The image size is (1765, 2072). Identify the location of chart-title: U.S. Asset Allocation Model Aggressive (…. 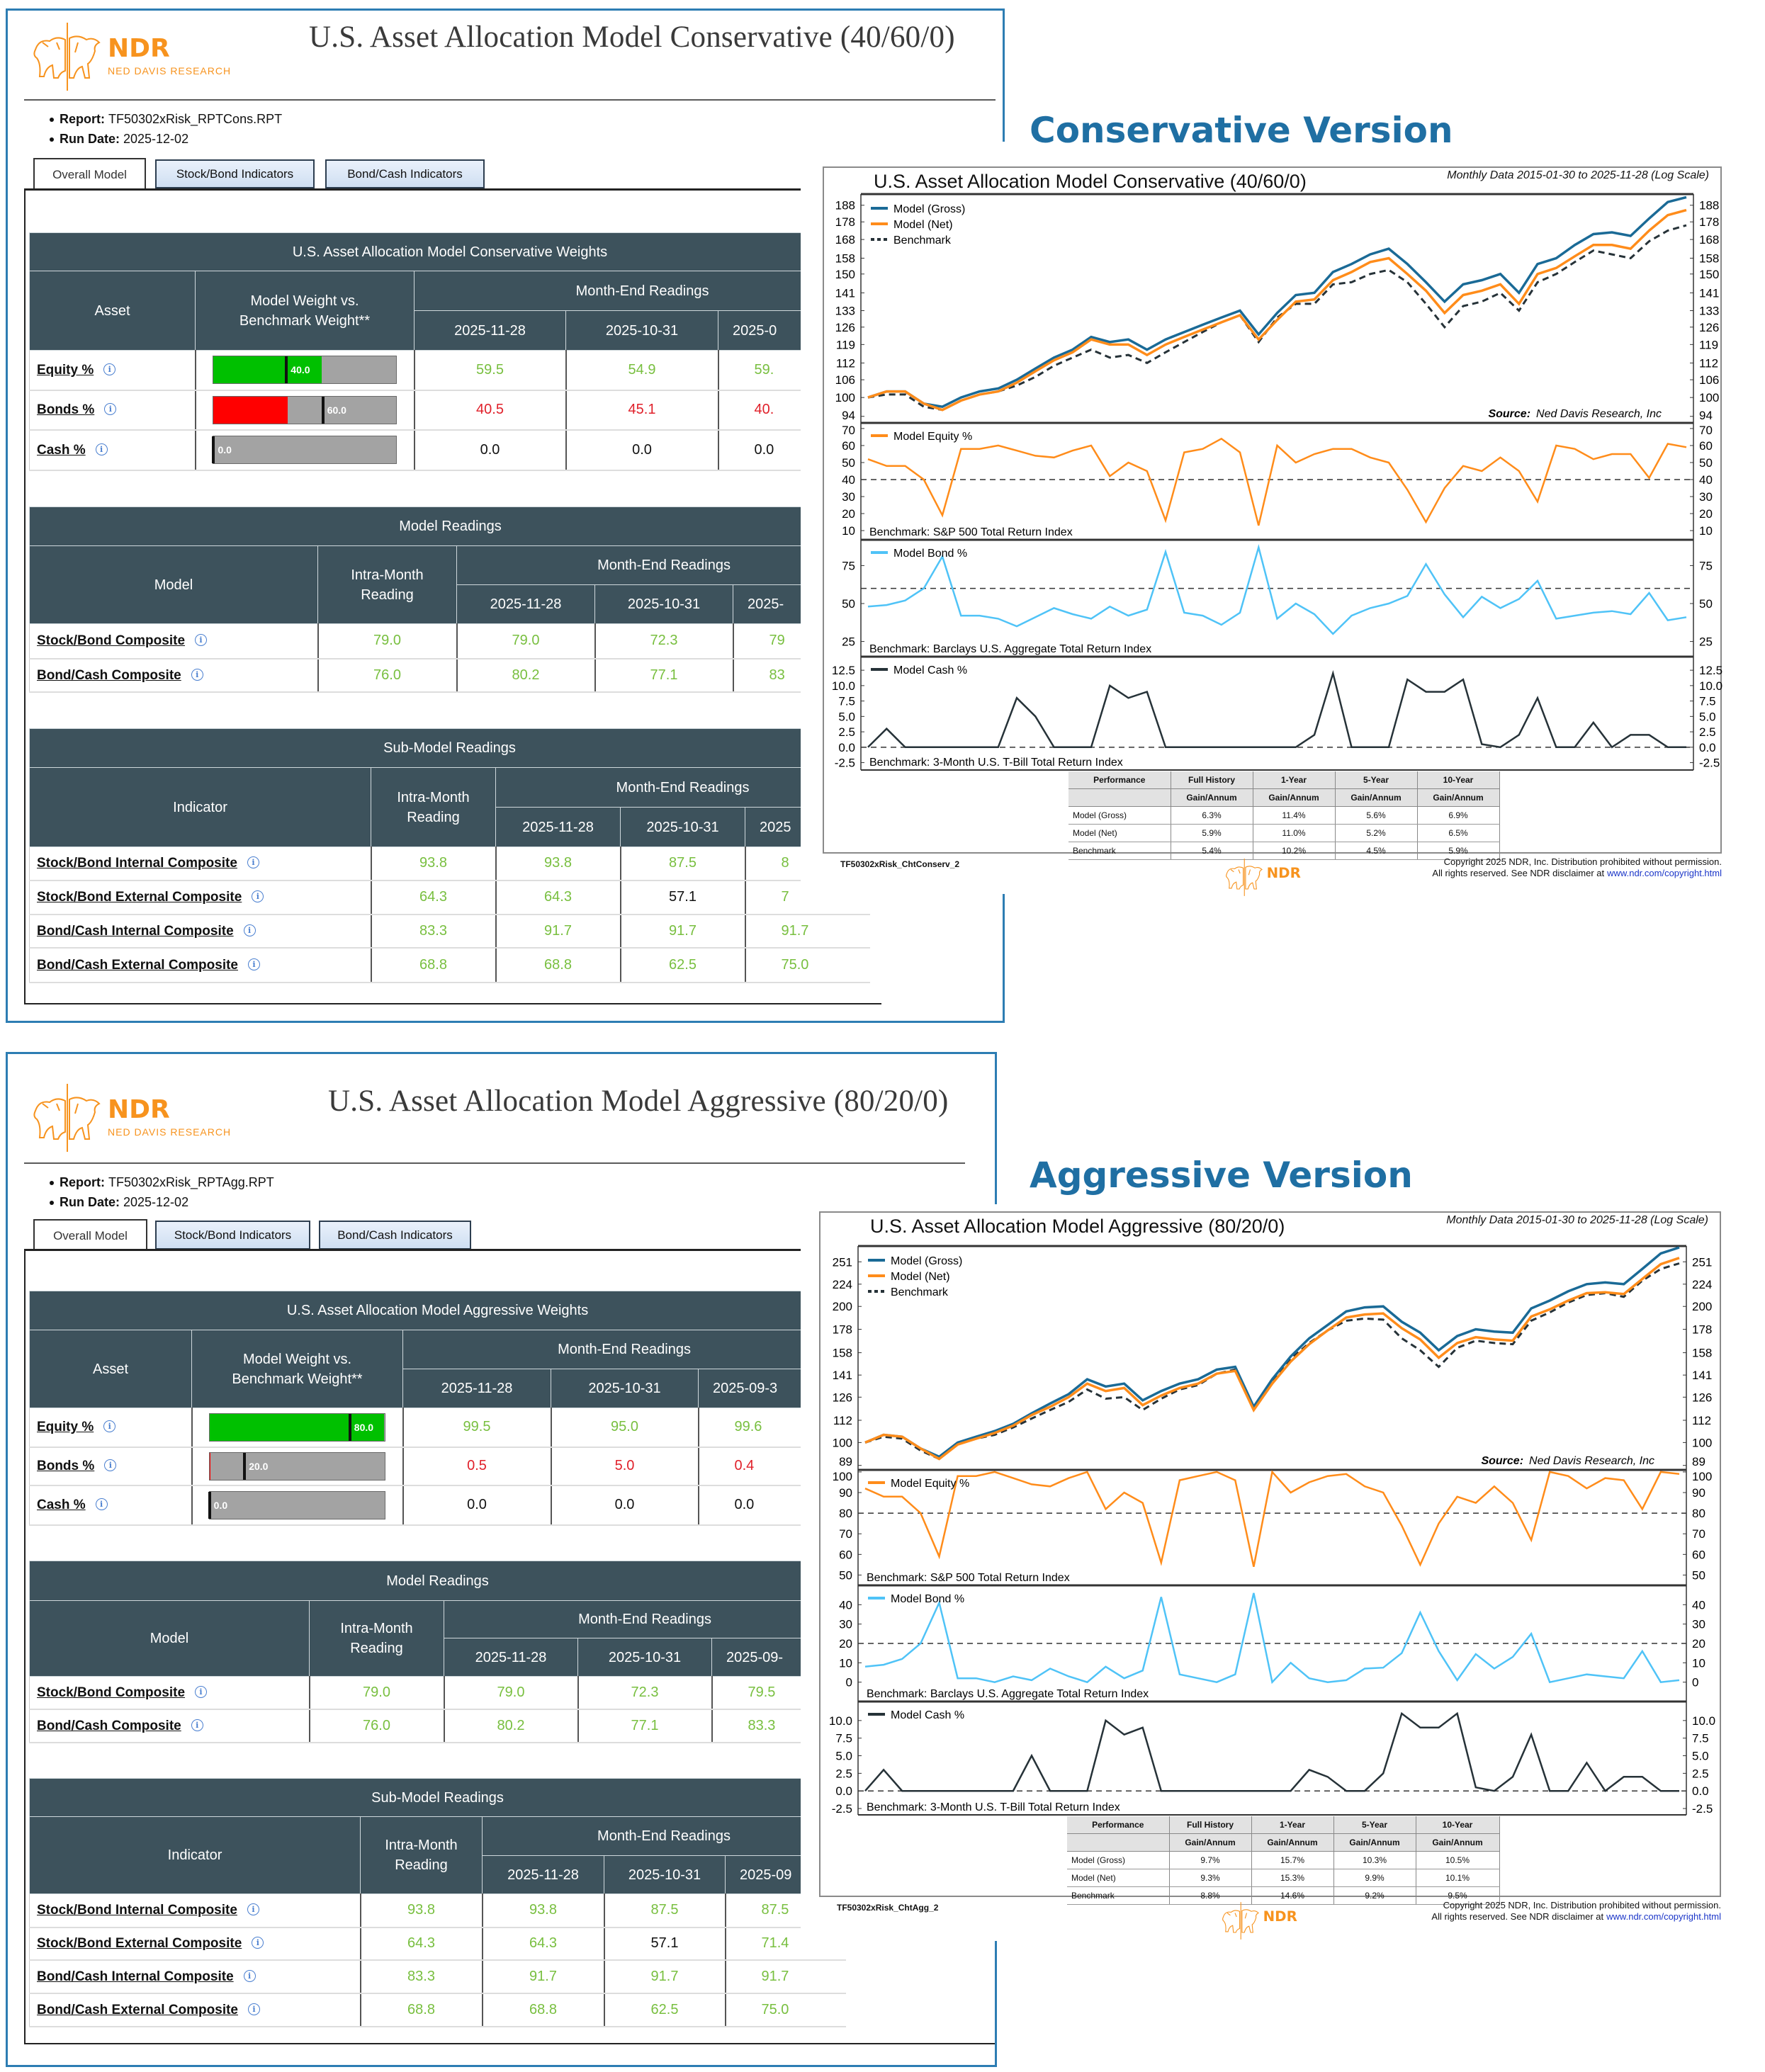
(1077, 1226).